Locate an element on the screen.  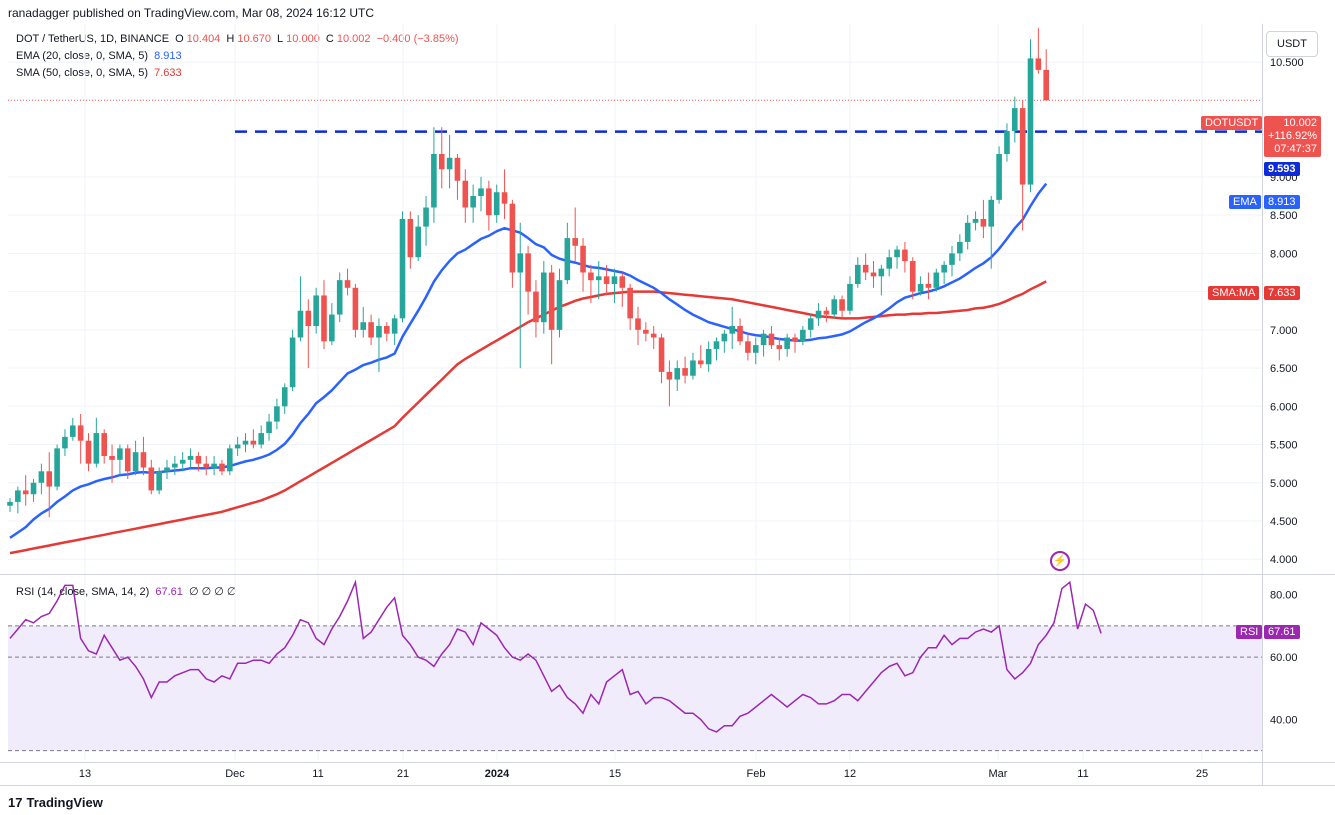
rsi-legend-extra: ∅ ∅ ∅ ∅ is located at coordinates (212, 592).